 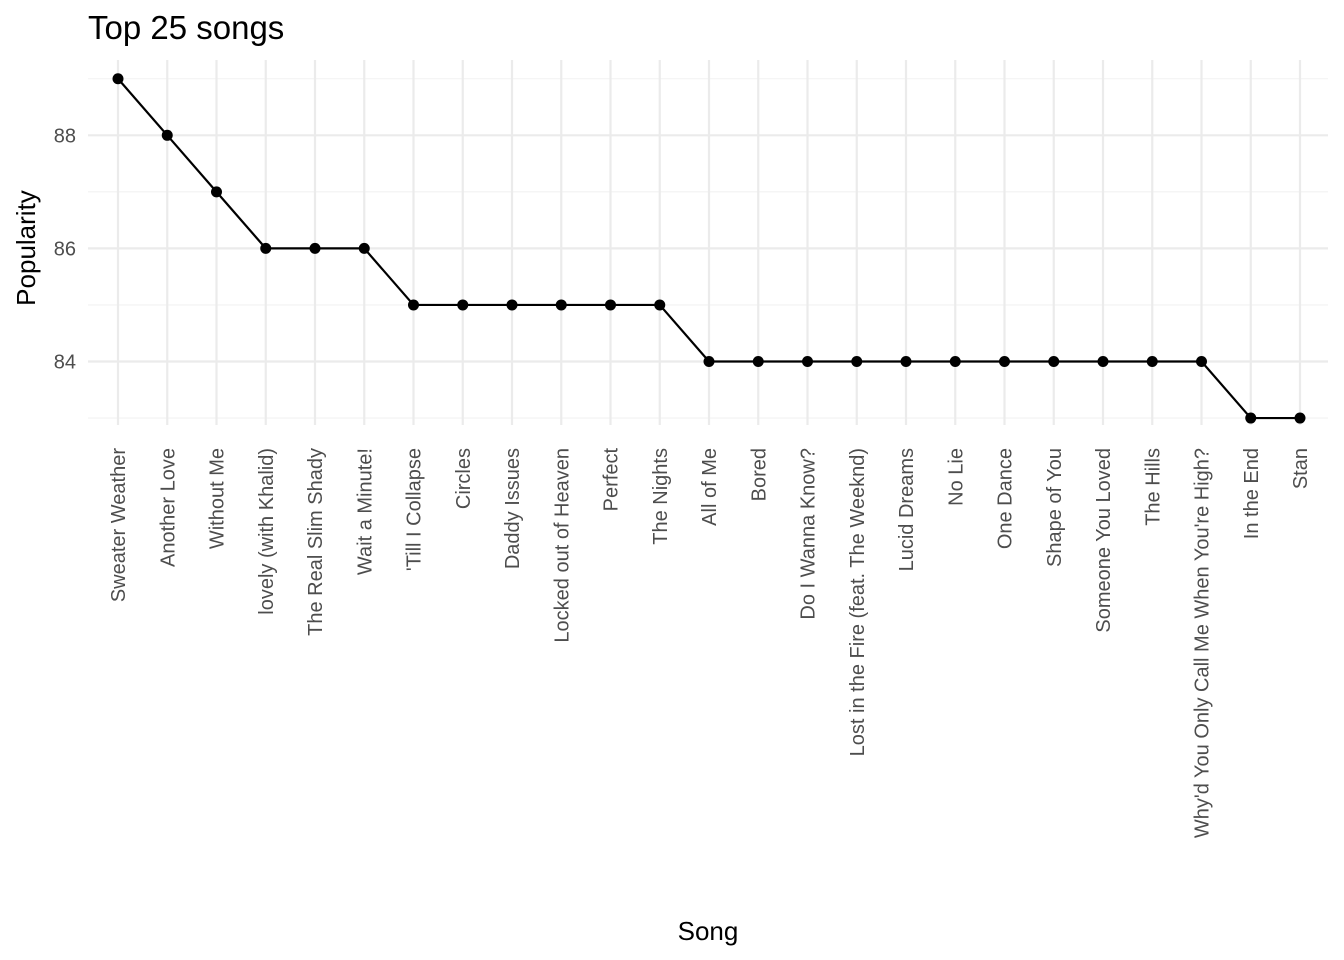 I want to click on x-tick-label: The Real Slim Shady, so click(x=316, y=542).